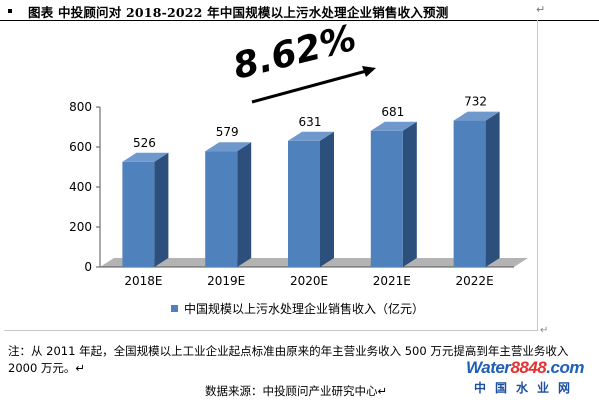  Describe the element at coordinates (392, 281) in the screenshot. I see `x-tick-label: 2021E` at that location.